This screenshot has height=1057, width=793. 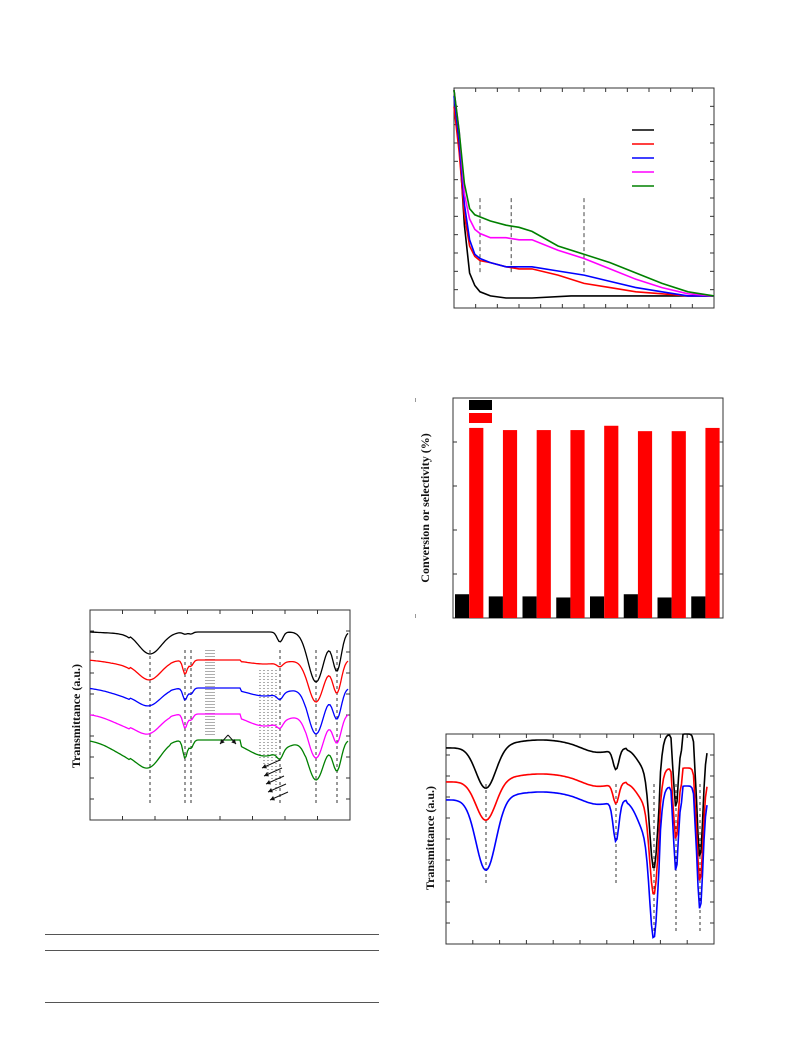 I want to click on ir-left-plot-frame, so click(x=220, y=715).